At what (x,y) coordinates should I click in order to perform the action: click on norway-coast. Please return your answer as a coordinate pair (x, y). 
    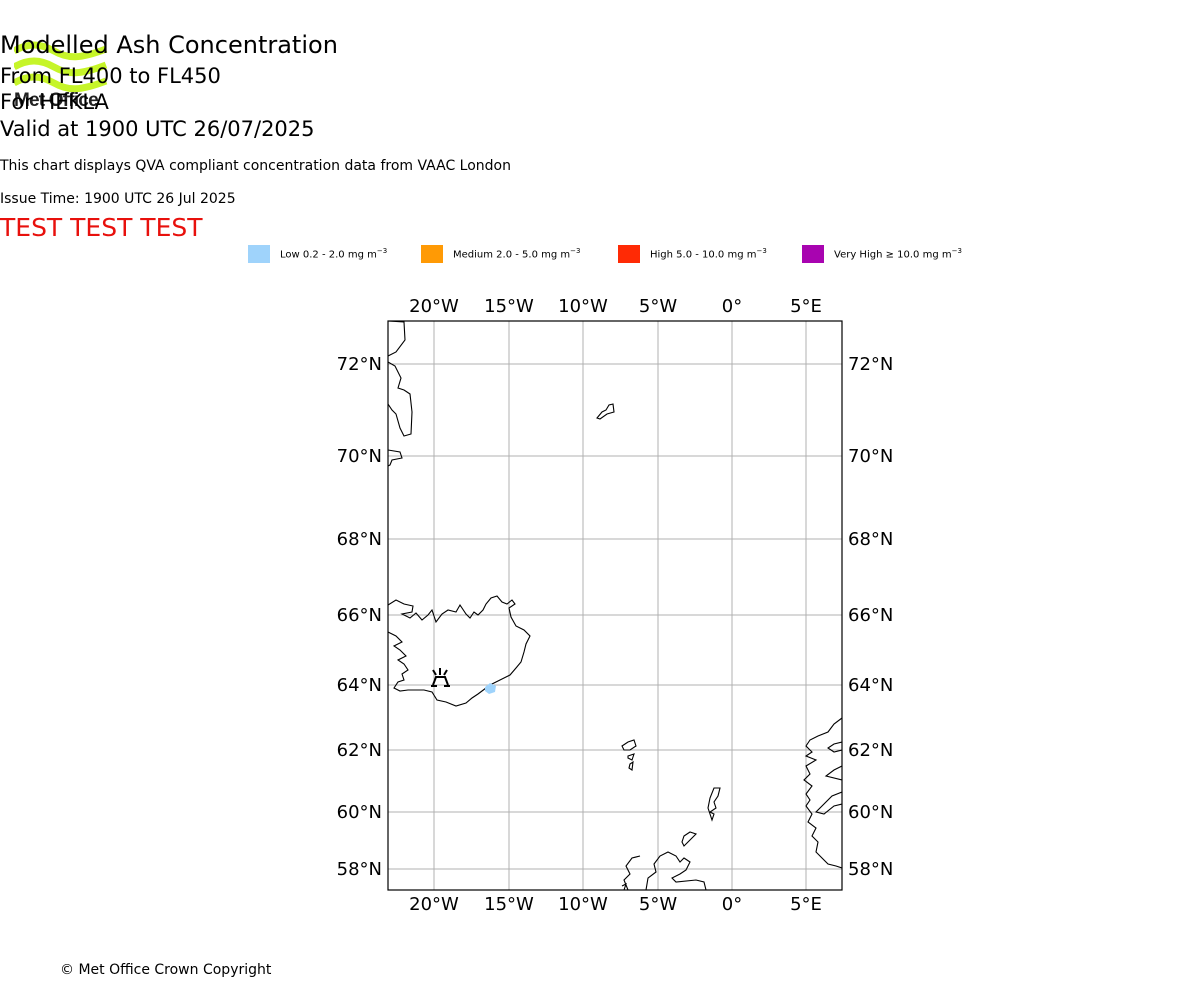
    Looking at the image, I should click on (822, 793).